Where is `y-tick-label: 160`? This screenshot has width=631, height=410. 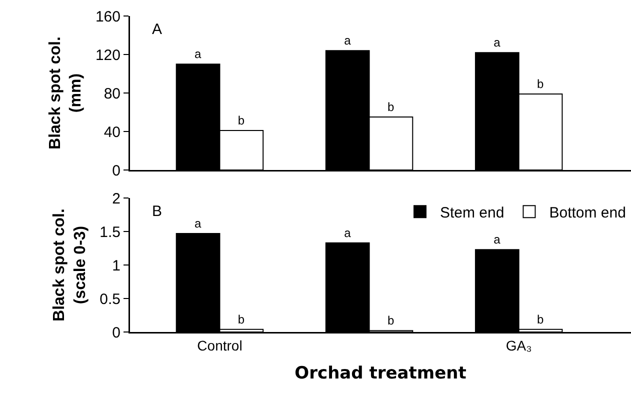
y-tick-label: 160 is located at coordinates (107, 17).